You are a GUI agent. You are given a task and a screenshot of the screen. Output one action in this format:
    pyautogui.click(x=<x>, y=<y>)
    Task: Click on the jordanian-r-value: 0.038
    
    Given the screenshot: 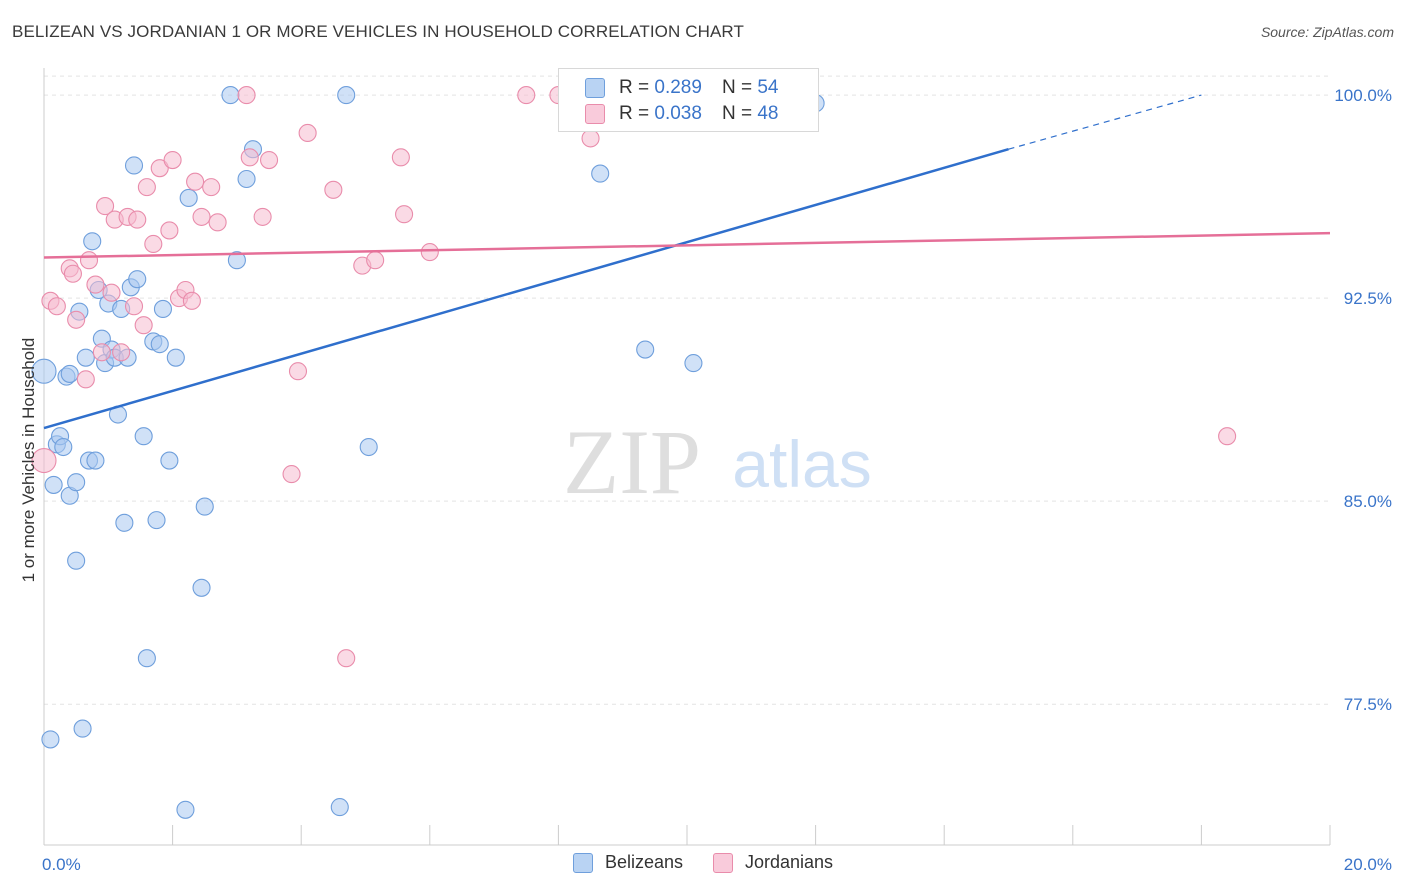 What is the action you would take?
    pyautogui.click(x=678, y=113)
    